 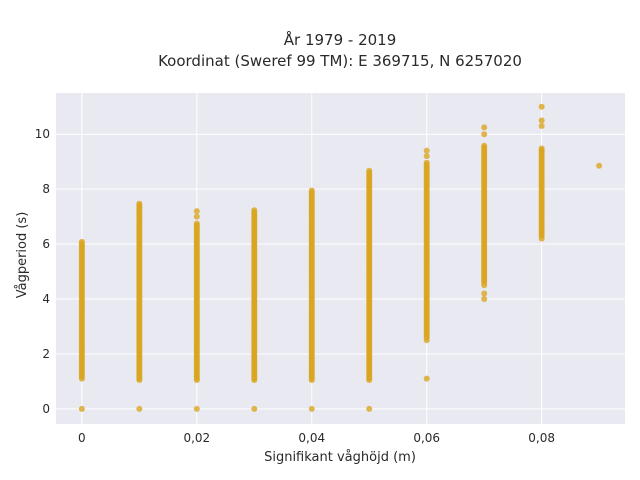 I want to click on x-tick-label: 0,02, so click(x=196, y=438).